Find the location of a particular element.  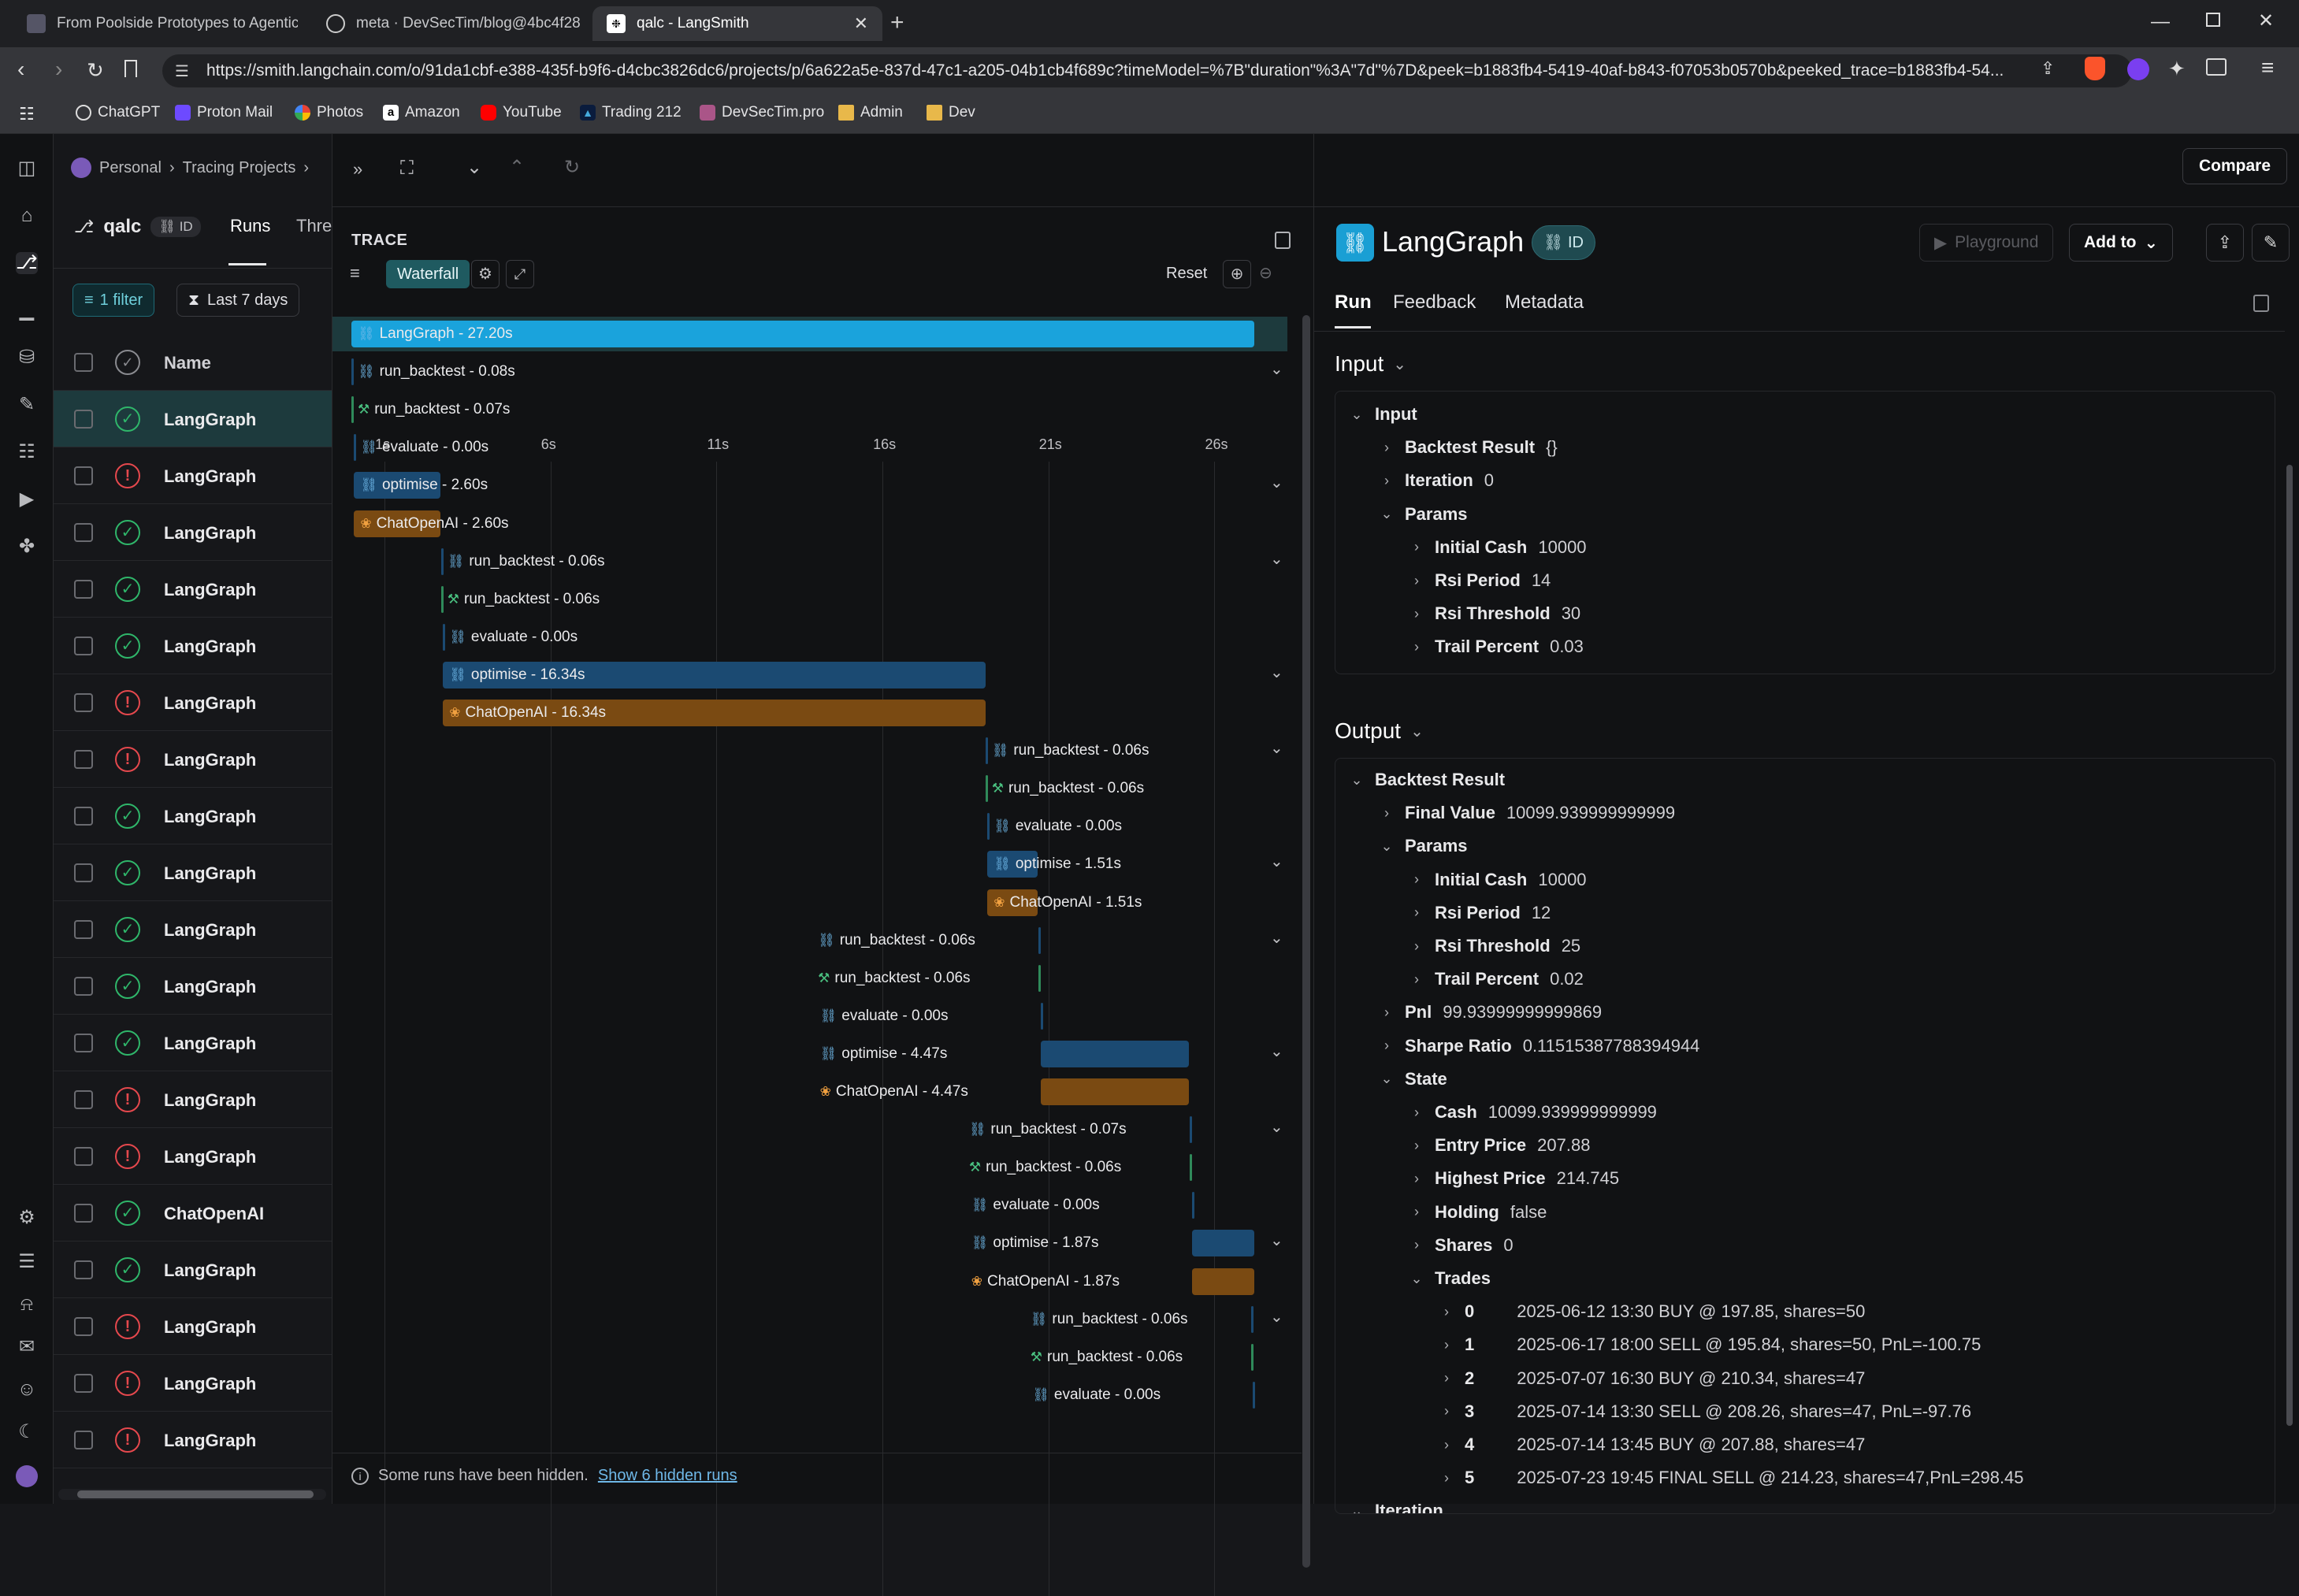

input-section-header: Input ⌄ is located at coordinates (1371, 363).